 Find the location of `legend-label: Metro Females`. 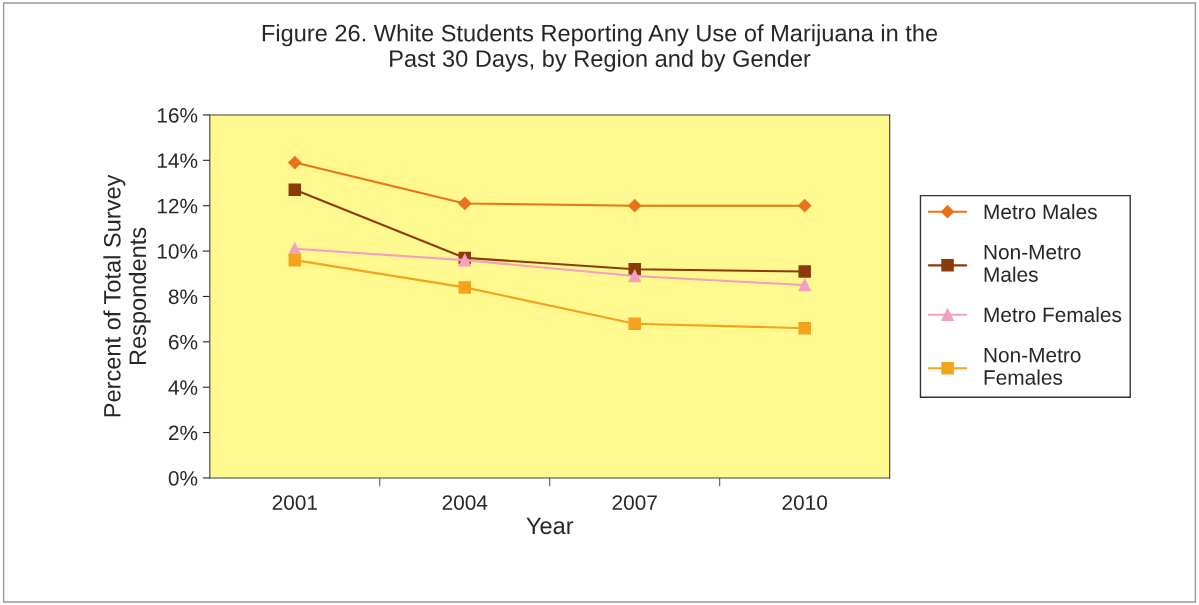

legend-label: Metro Females is located at coordinates (1053, 314).